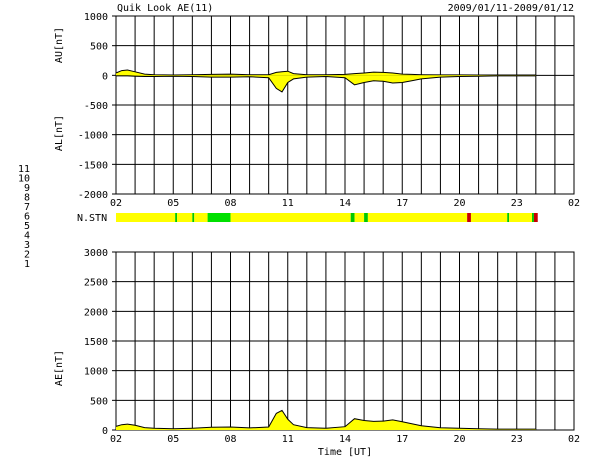 The width and height of the screenshot is (590, 460). What do you see at coordinates (96, 253) in the screenshot?
I see `y-tick-label: 3000` at bounding box center [96, 253].